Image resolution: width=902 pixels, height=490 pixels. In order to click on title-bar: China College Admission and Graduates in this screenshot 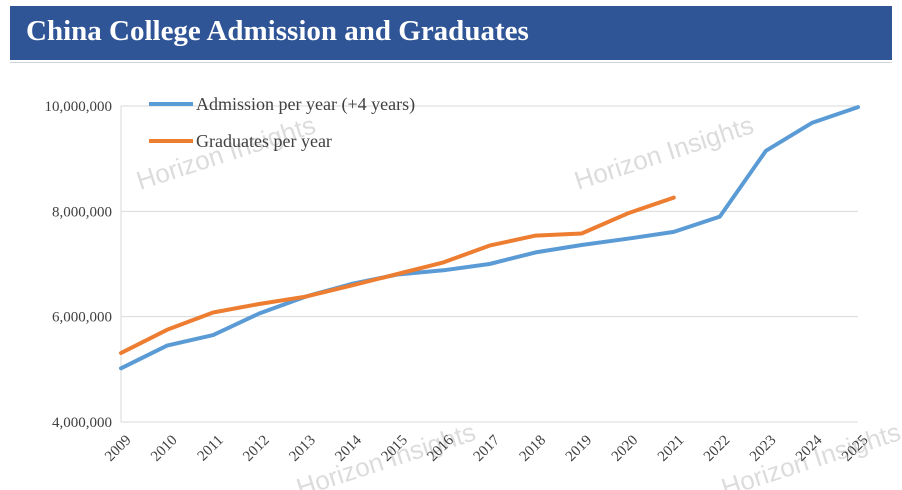, I will do `click(451, 33)`.